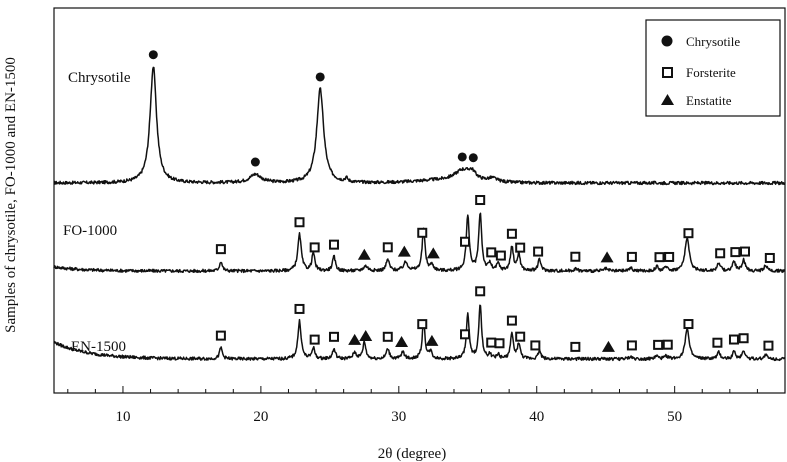 This screenshot has height=462, width=787. I want to click on sample-label-chrysotile: Chrysotile, so click(99, 78).